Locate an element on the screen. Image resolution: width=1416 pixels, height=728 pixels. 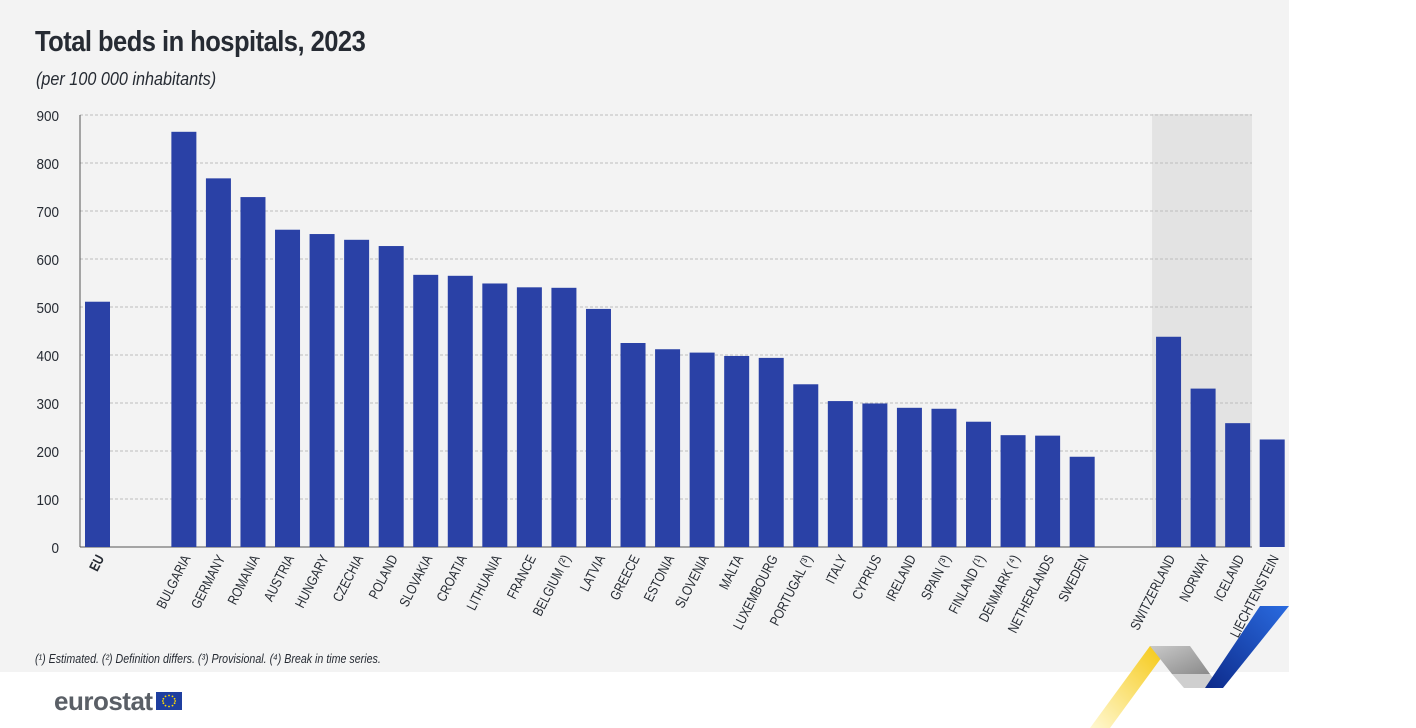
x-tick-label: ICELAND is located at coordinates (1228, 578).